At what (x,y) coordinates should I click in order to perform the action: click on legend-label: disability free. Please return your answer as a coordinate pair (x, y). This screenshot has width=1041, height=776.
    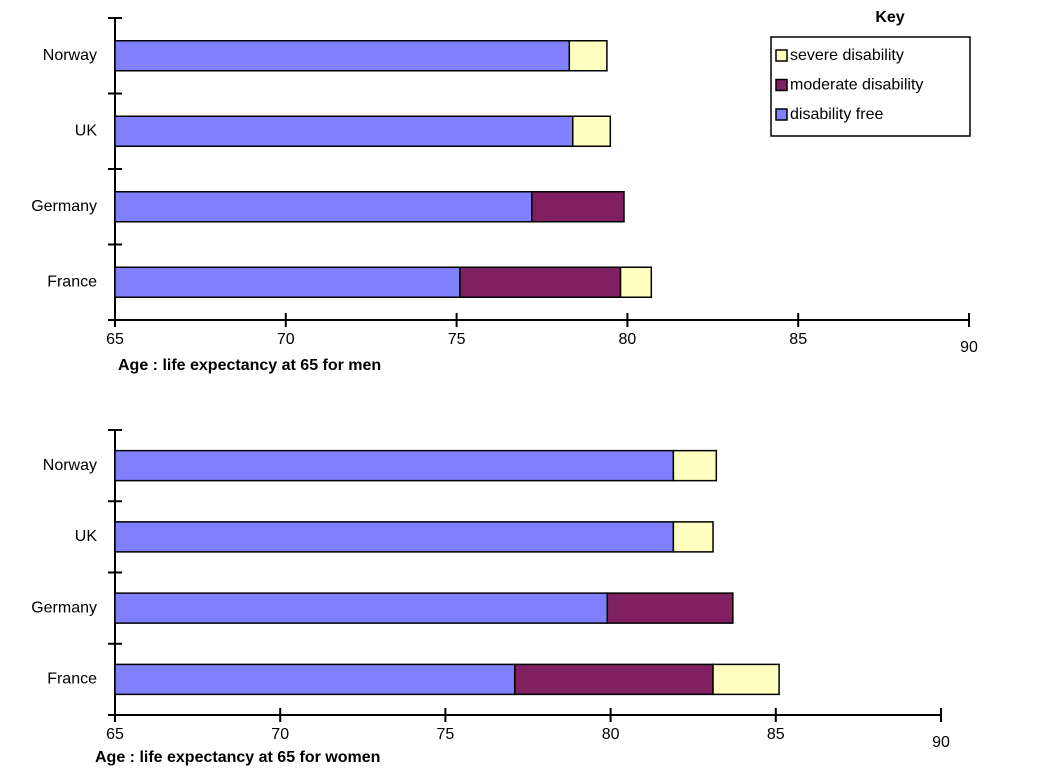
    Looking at the image, I should click on (836, 114).